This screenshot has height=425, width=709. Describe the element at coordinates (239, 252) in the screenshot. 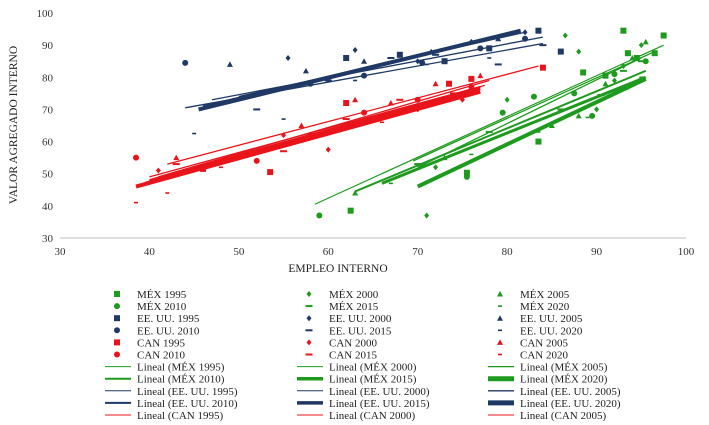

I see `x-tick-label: 50` at that location.